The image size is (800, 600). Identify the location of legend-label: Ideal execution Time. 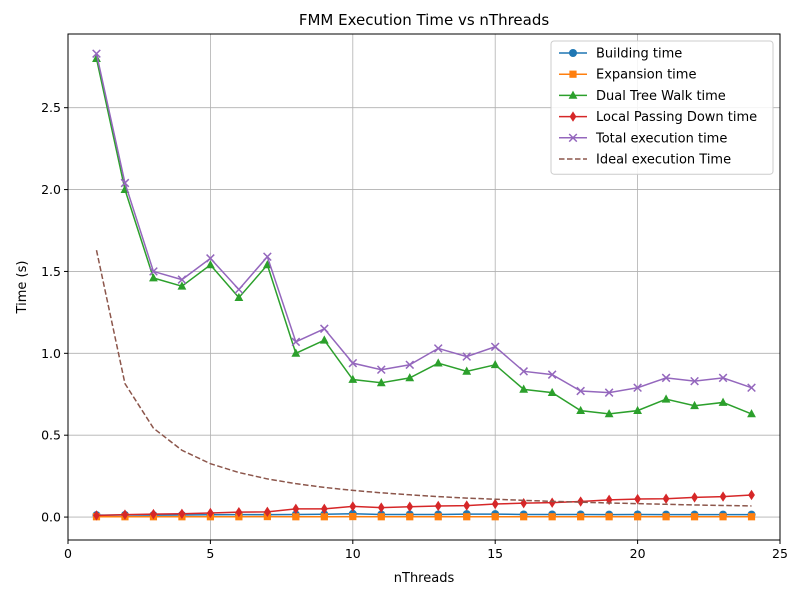
(663, 160).